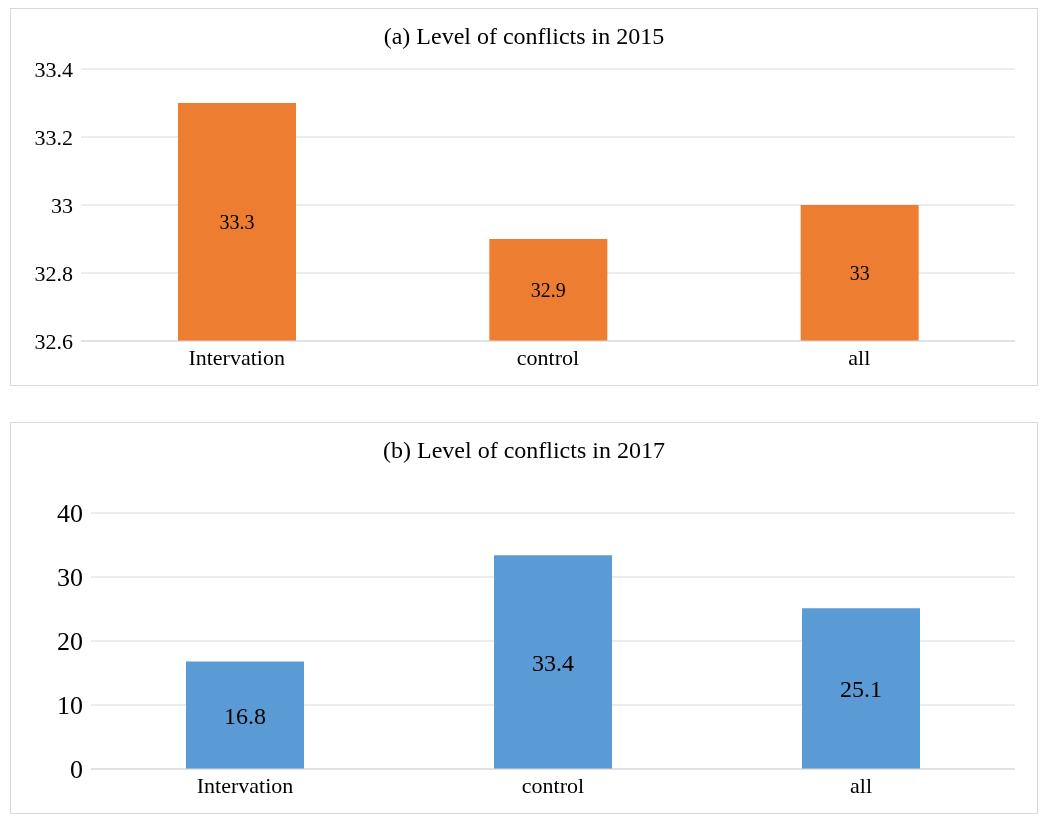 The width and height of the screenshot is (1042, 825). Describe the element at coordinates (53, 137) in the screenshot. I see `y-tick-label: 33.2` at that location.